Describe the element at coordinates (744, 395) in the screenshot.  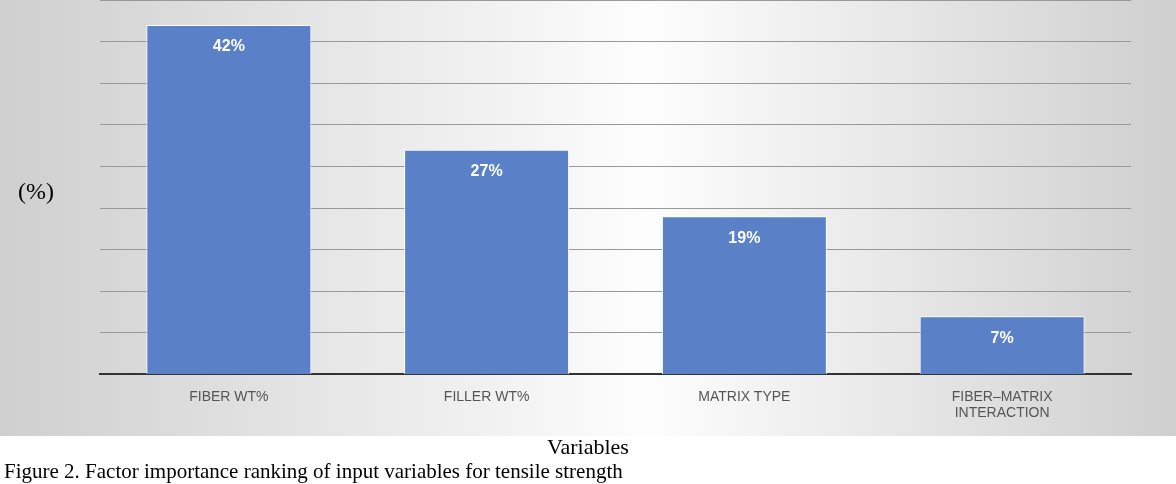
I see `x-tick-label: MATRIX TYPE` at that location.